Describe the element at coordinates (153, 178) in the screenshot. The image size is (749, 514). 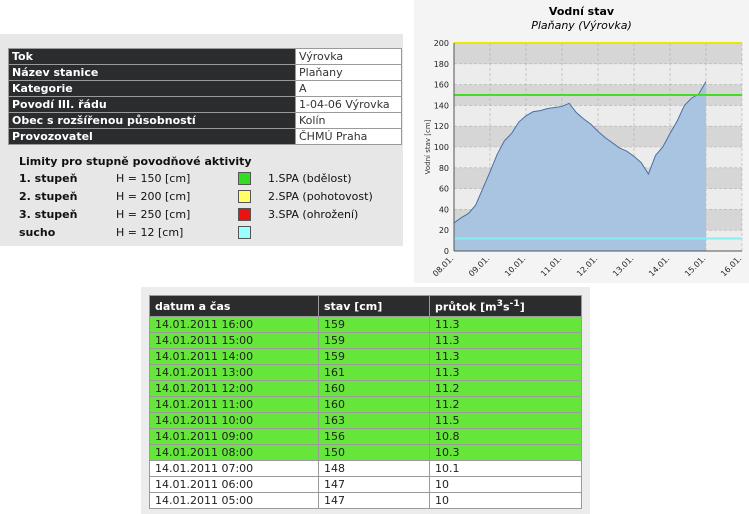
I see `limit-height: H = 150 [cm]` at that location.